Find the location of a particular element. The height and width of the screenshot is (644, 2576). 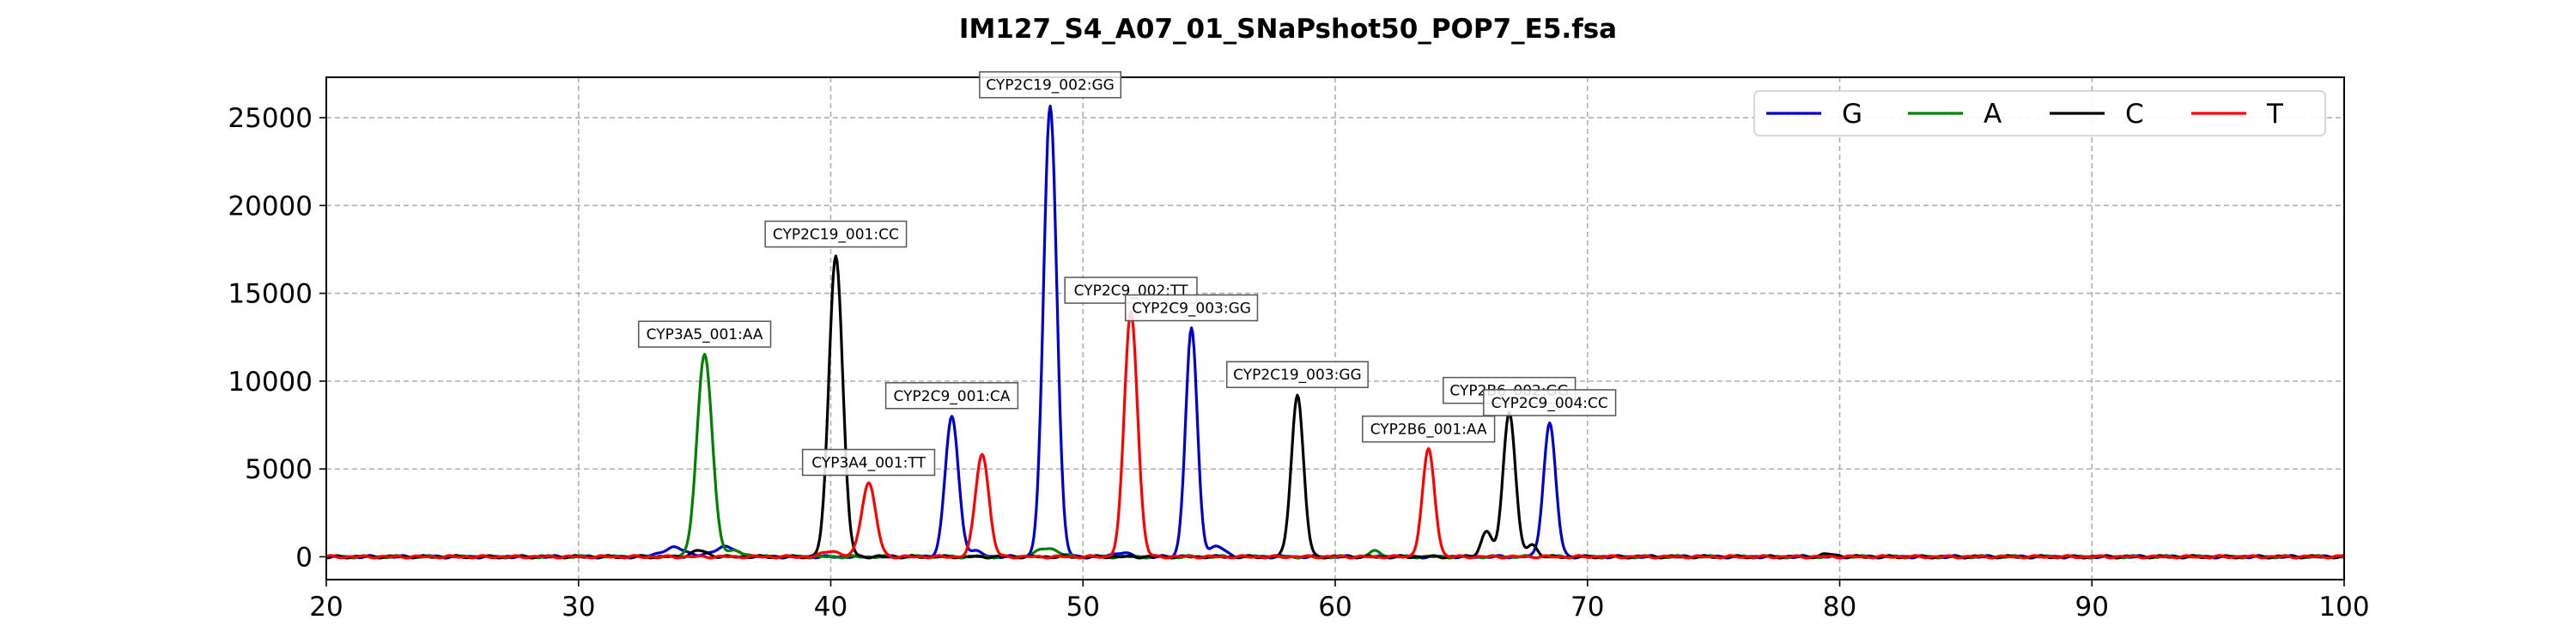

annotation-text: CYP3A5_001:AA is located at coordinates (705, 334).